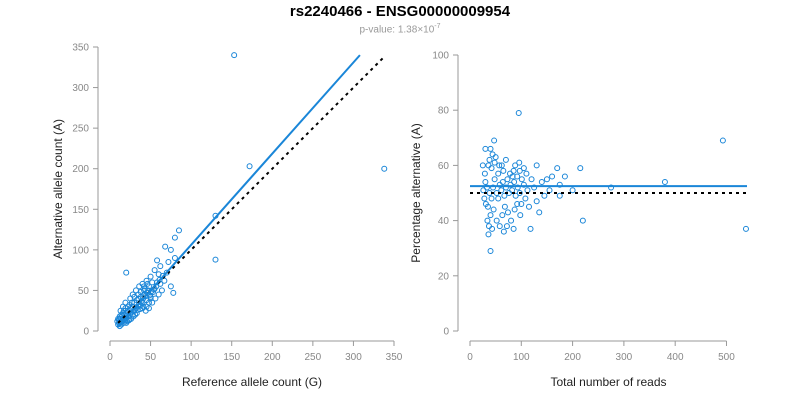 This screenshot has height=400, width=800. What do you see at coordinates (394, 357) in the screenshot?
I see `x-tick-label: 350` at bounding box center [394, 357].